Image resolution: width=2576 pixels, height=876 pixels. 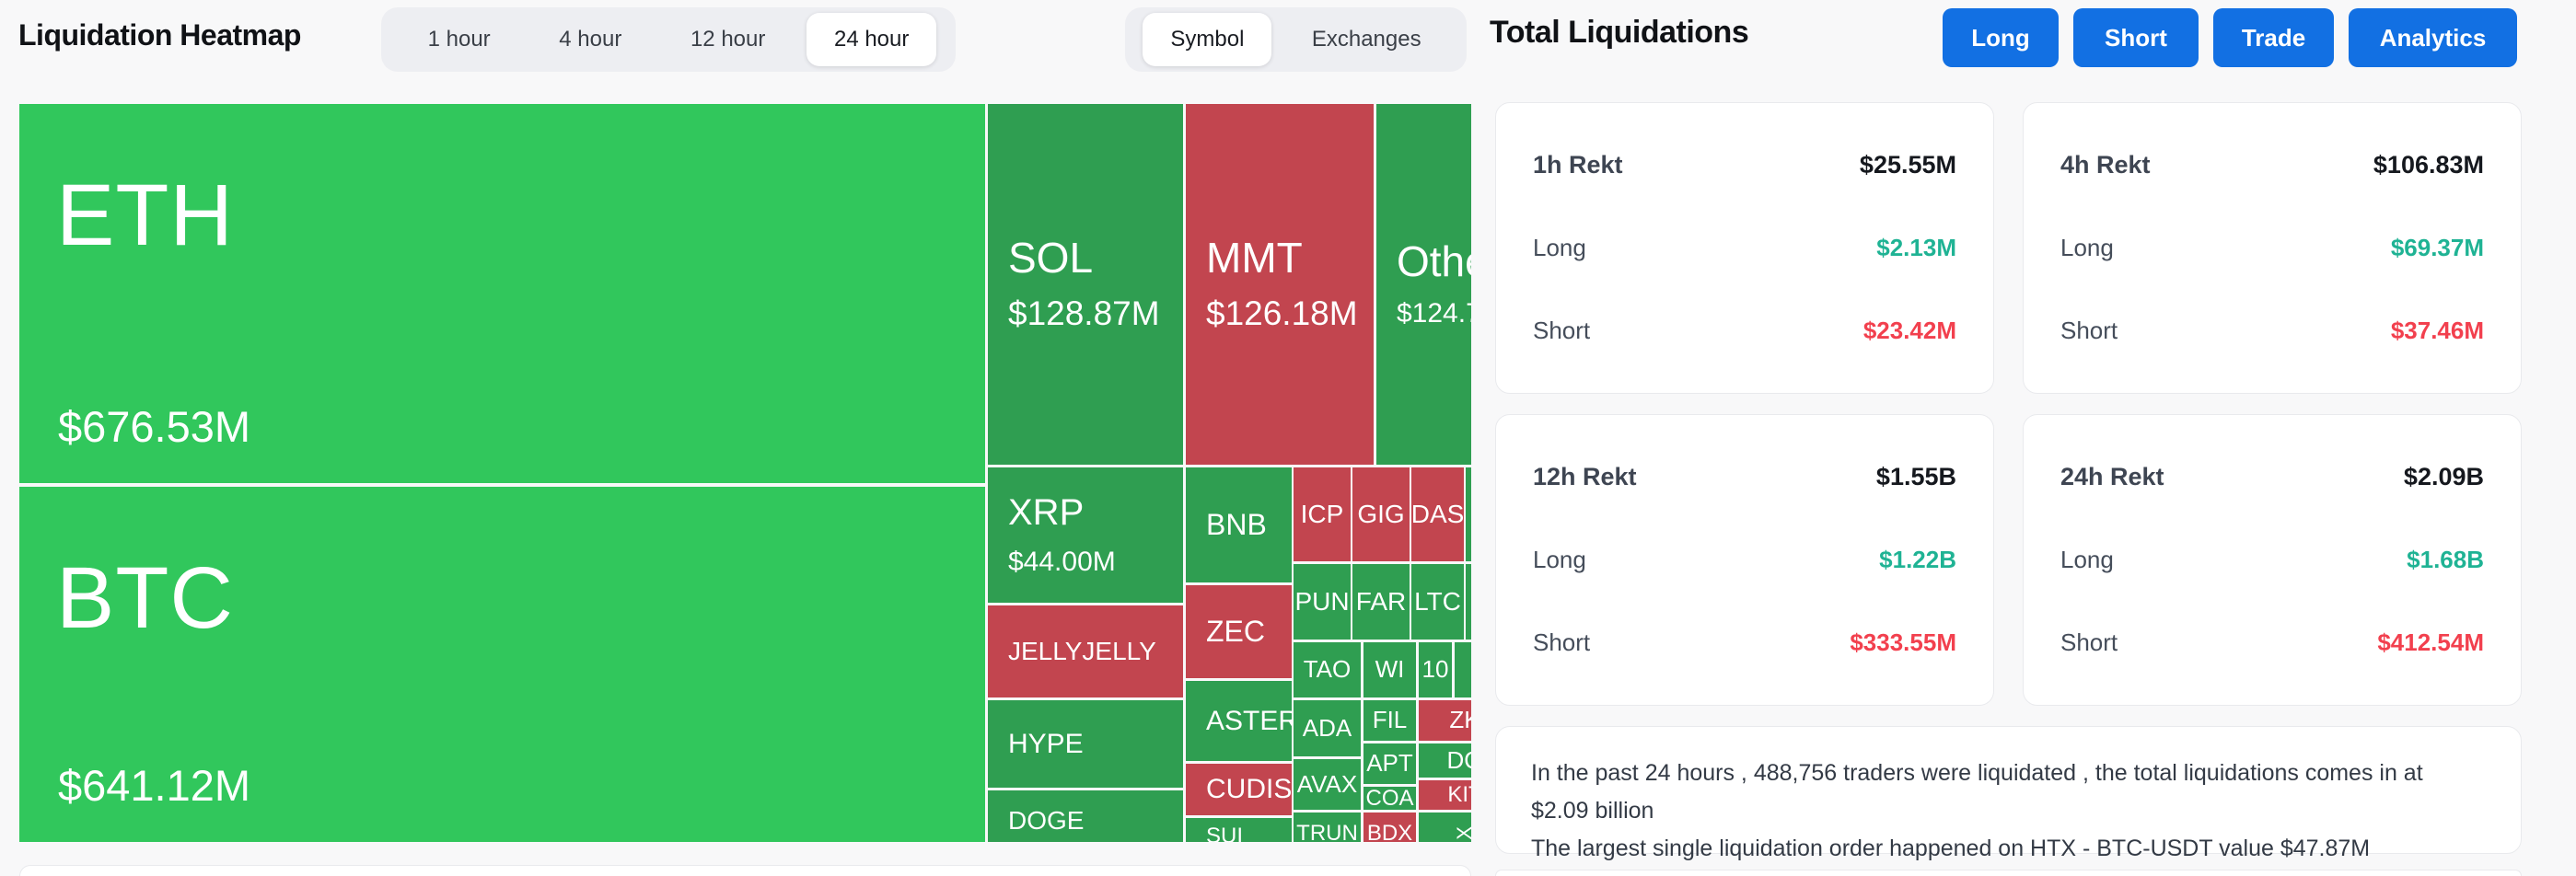 What do you see at coordinates (2443, 476) in the screenshot?
I see `stat-total: $2.09B` at bounding box center [2443, 476].